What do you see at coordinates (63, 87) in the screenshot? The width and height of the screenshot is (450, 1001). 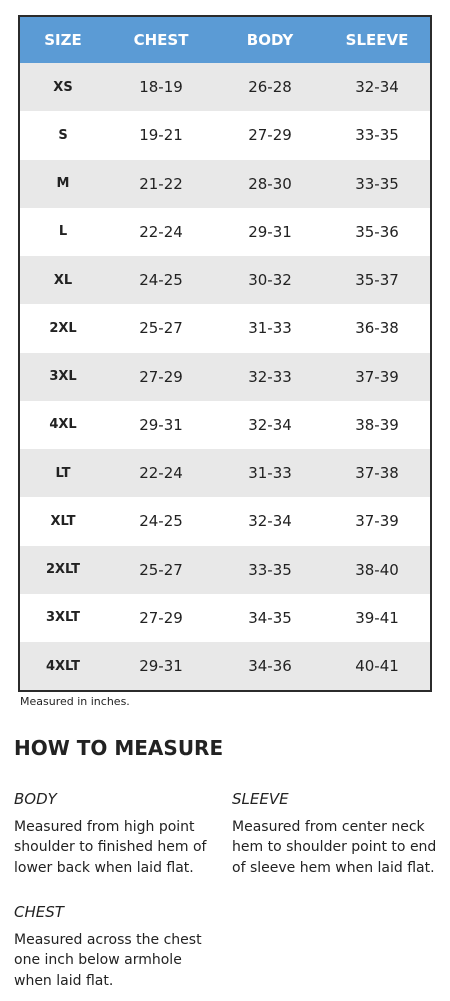 I see `table-cell: XS` at bounding box center [63, 87].